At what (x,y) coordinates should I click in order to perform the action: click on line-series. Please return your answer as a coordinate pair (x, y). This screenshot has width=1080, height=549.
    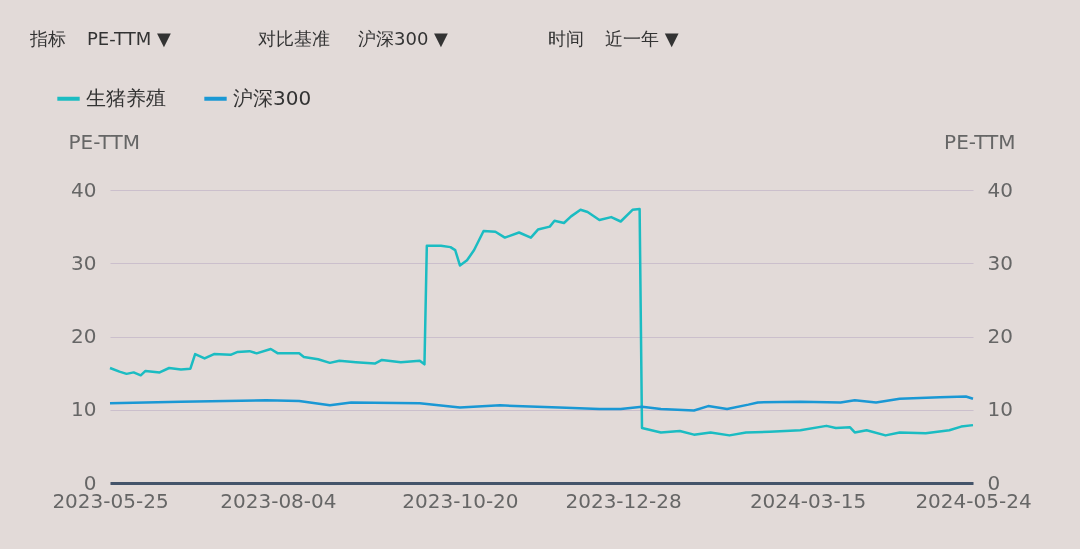
    Looking at the image, I should click on (541, 403).